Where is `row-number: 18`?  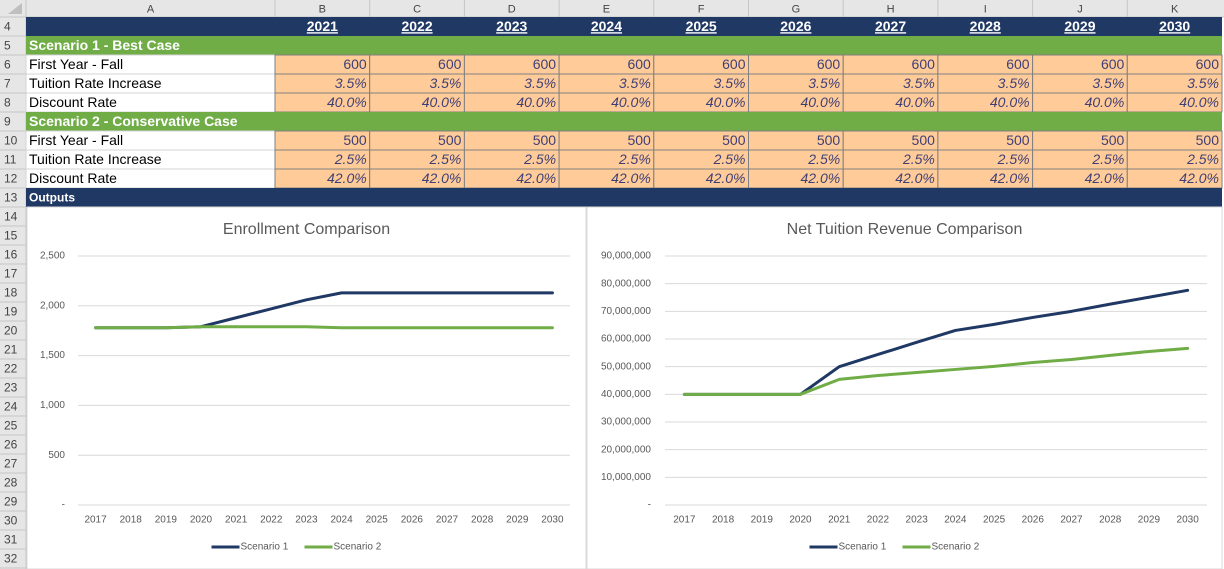
row-number: 18 is located at coordinates (11, 293).